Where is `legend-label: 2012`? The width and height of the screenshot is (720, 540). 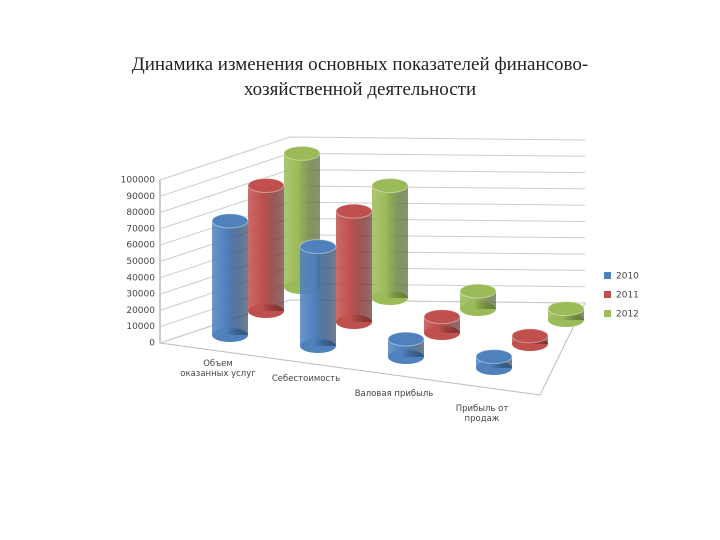
legend-label: 2012 is located at coordinates (627, 315).